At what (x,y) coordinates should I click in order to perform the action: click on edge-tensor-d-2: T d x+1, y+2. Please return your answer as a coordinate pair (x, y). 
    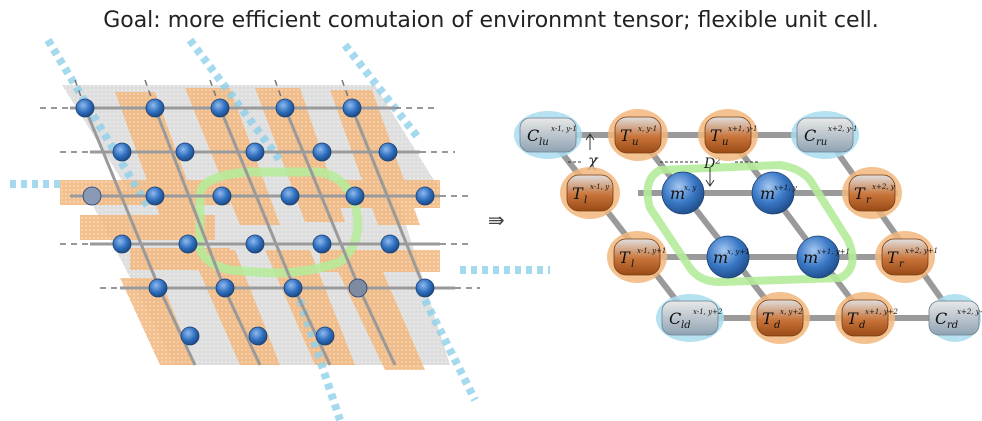
    Looking at the image, I should click on (867, 318).